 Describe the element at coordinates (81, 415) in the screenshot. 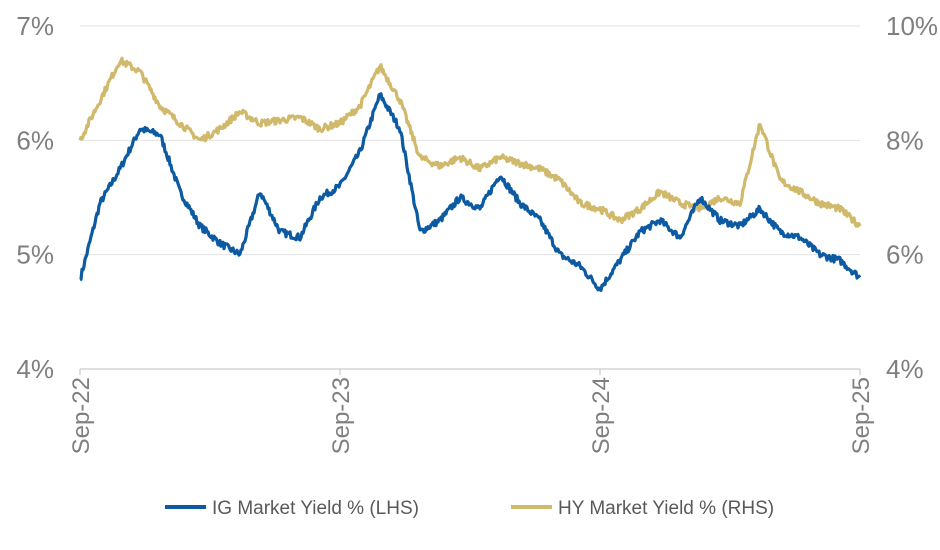

I see `x-tick-label: Sep-22` at that location.